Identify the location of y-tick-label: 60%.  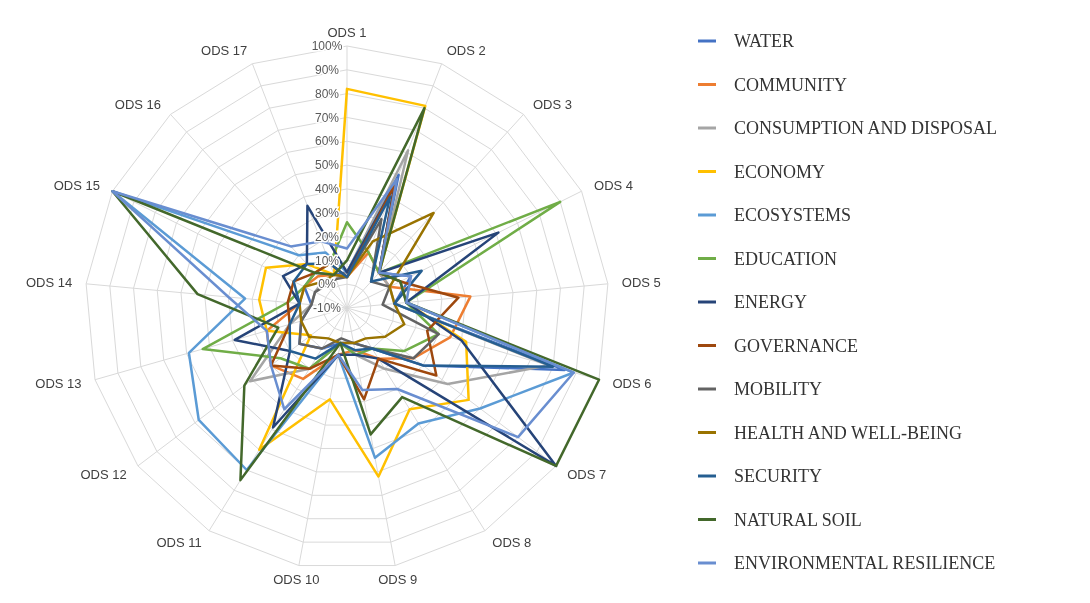
(327, 141).